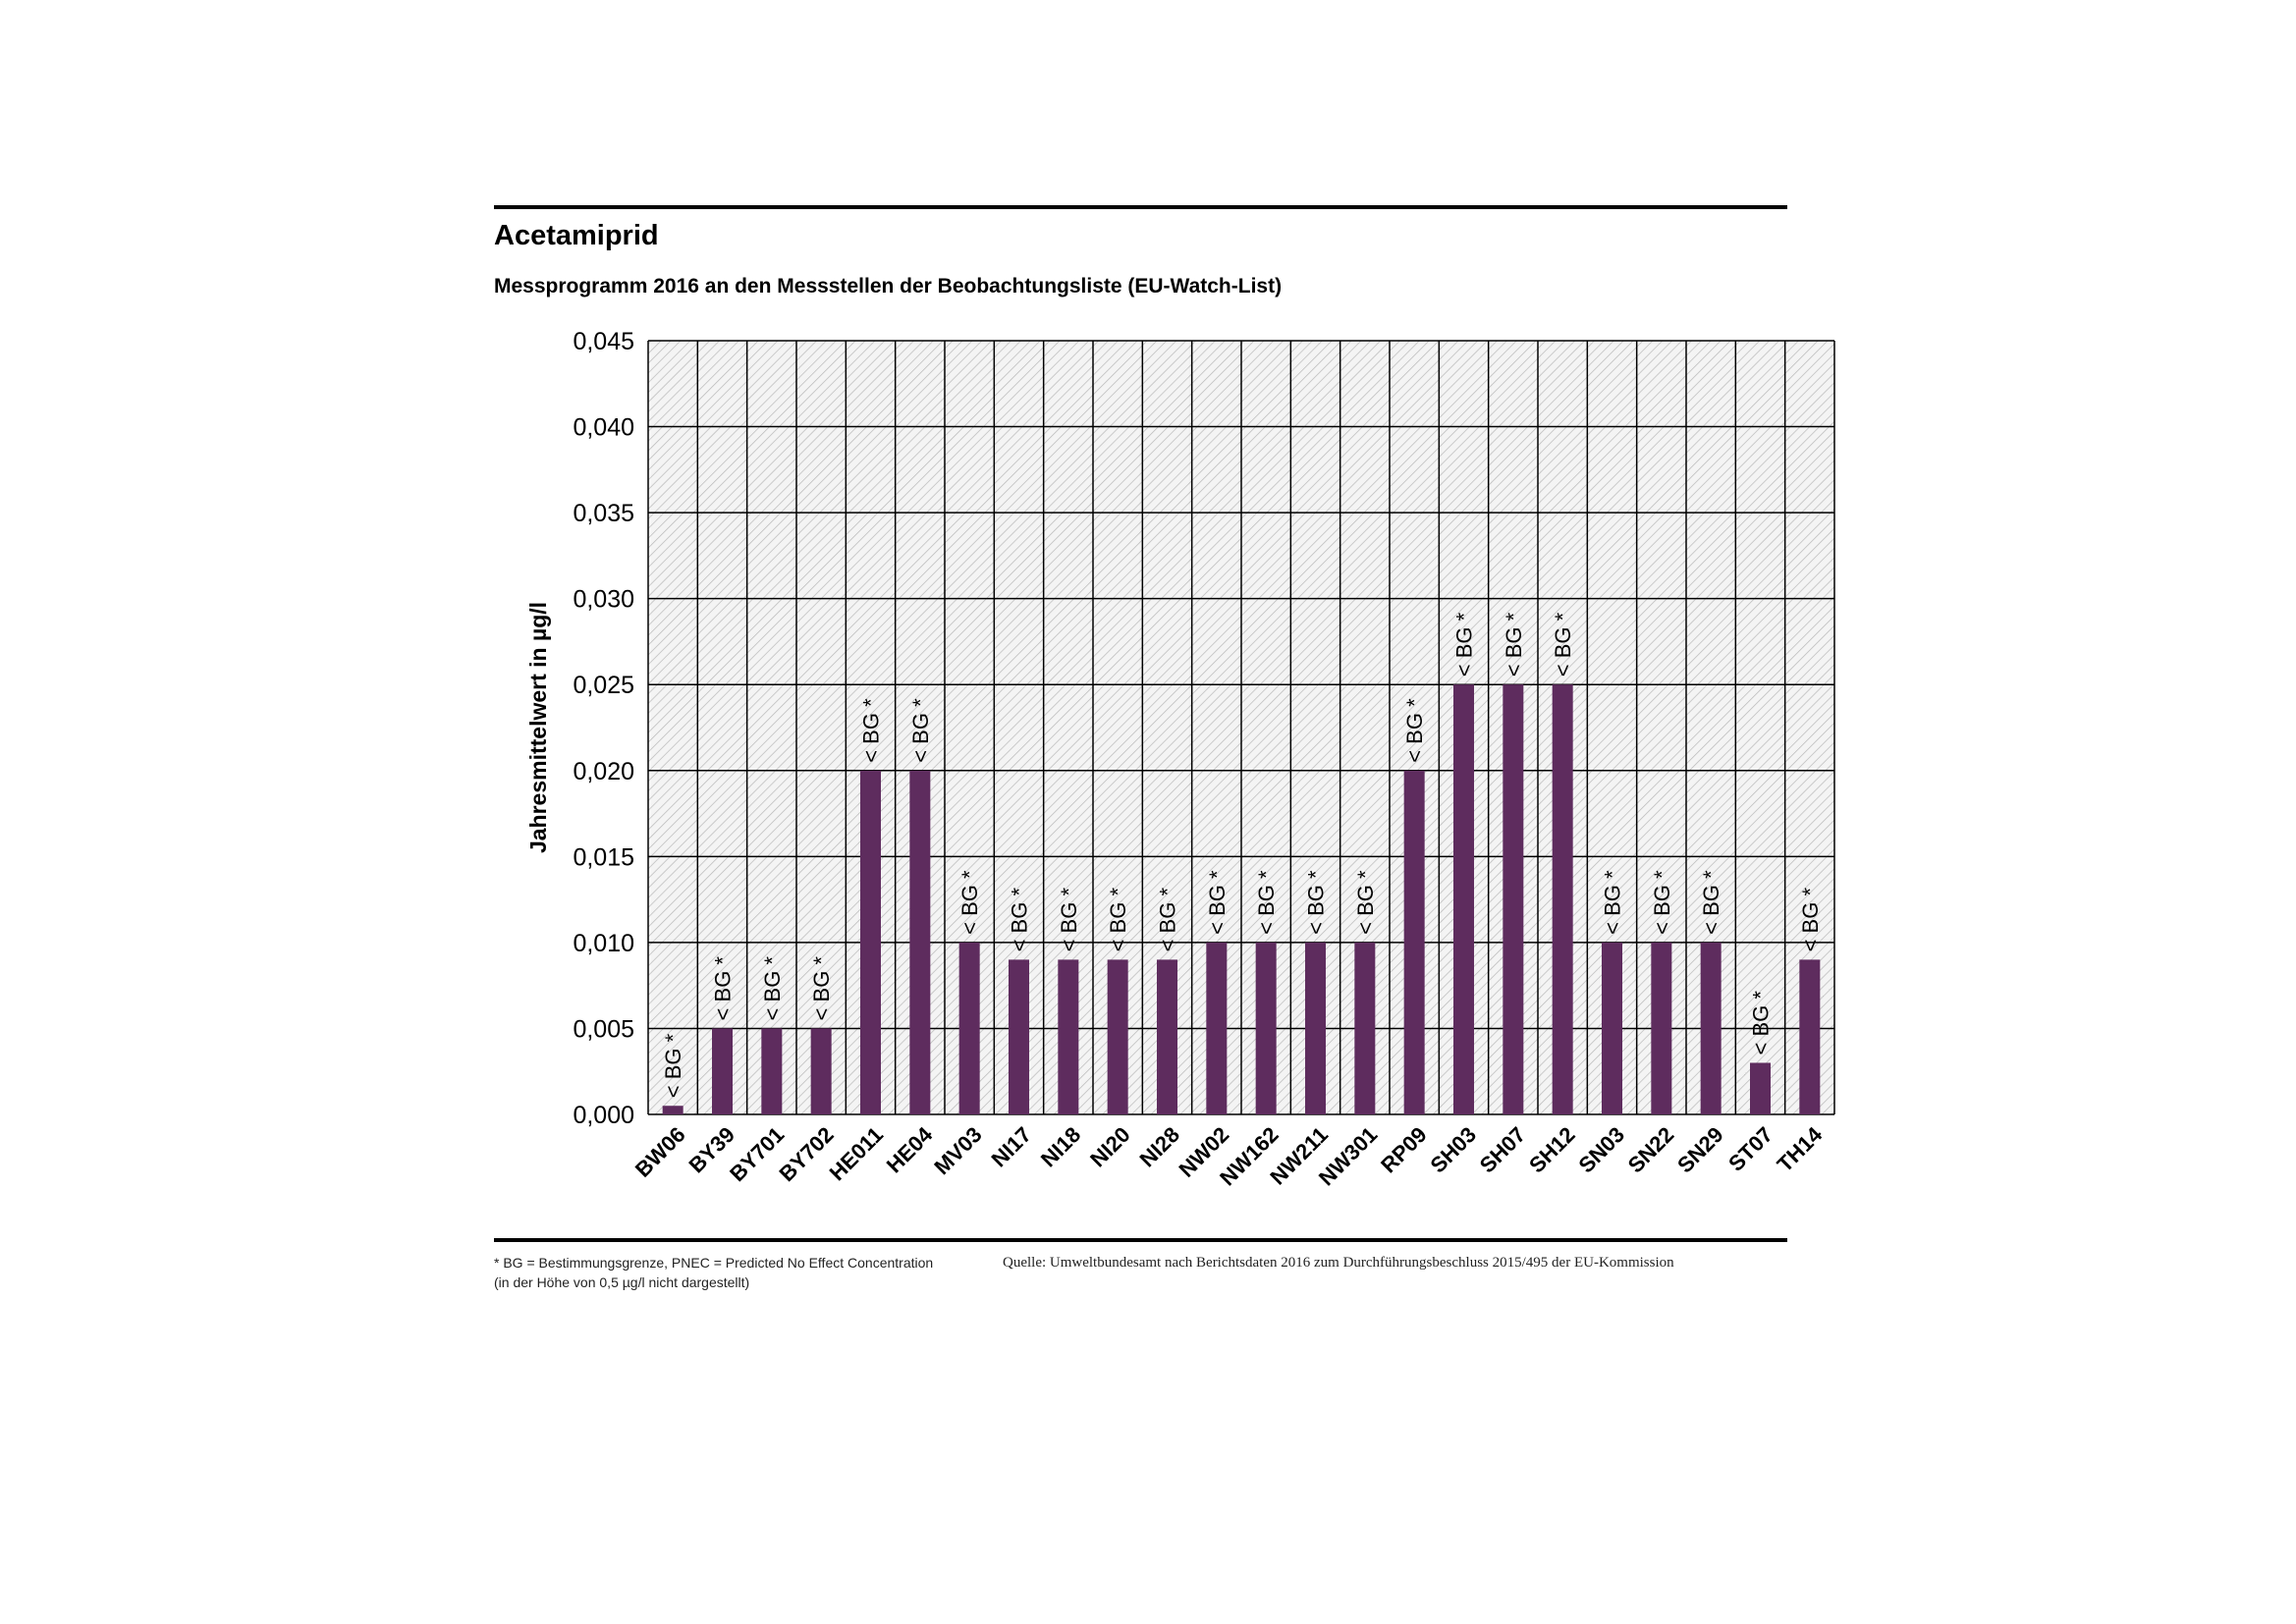  I want to click on bar-ni17, so click(1019, 1036).